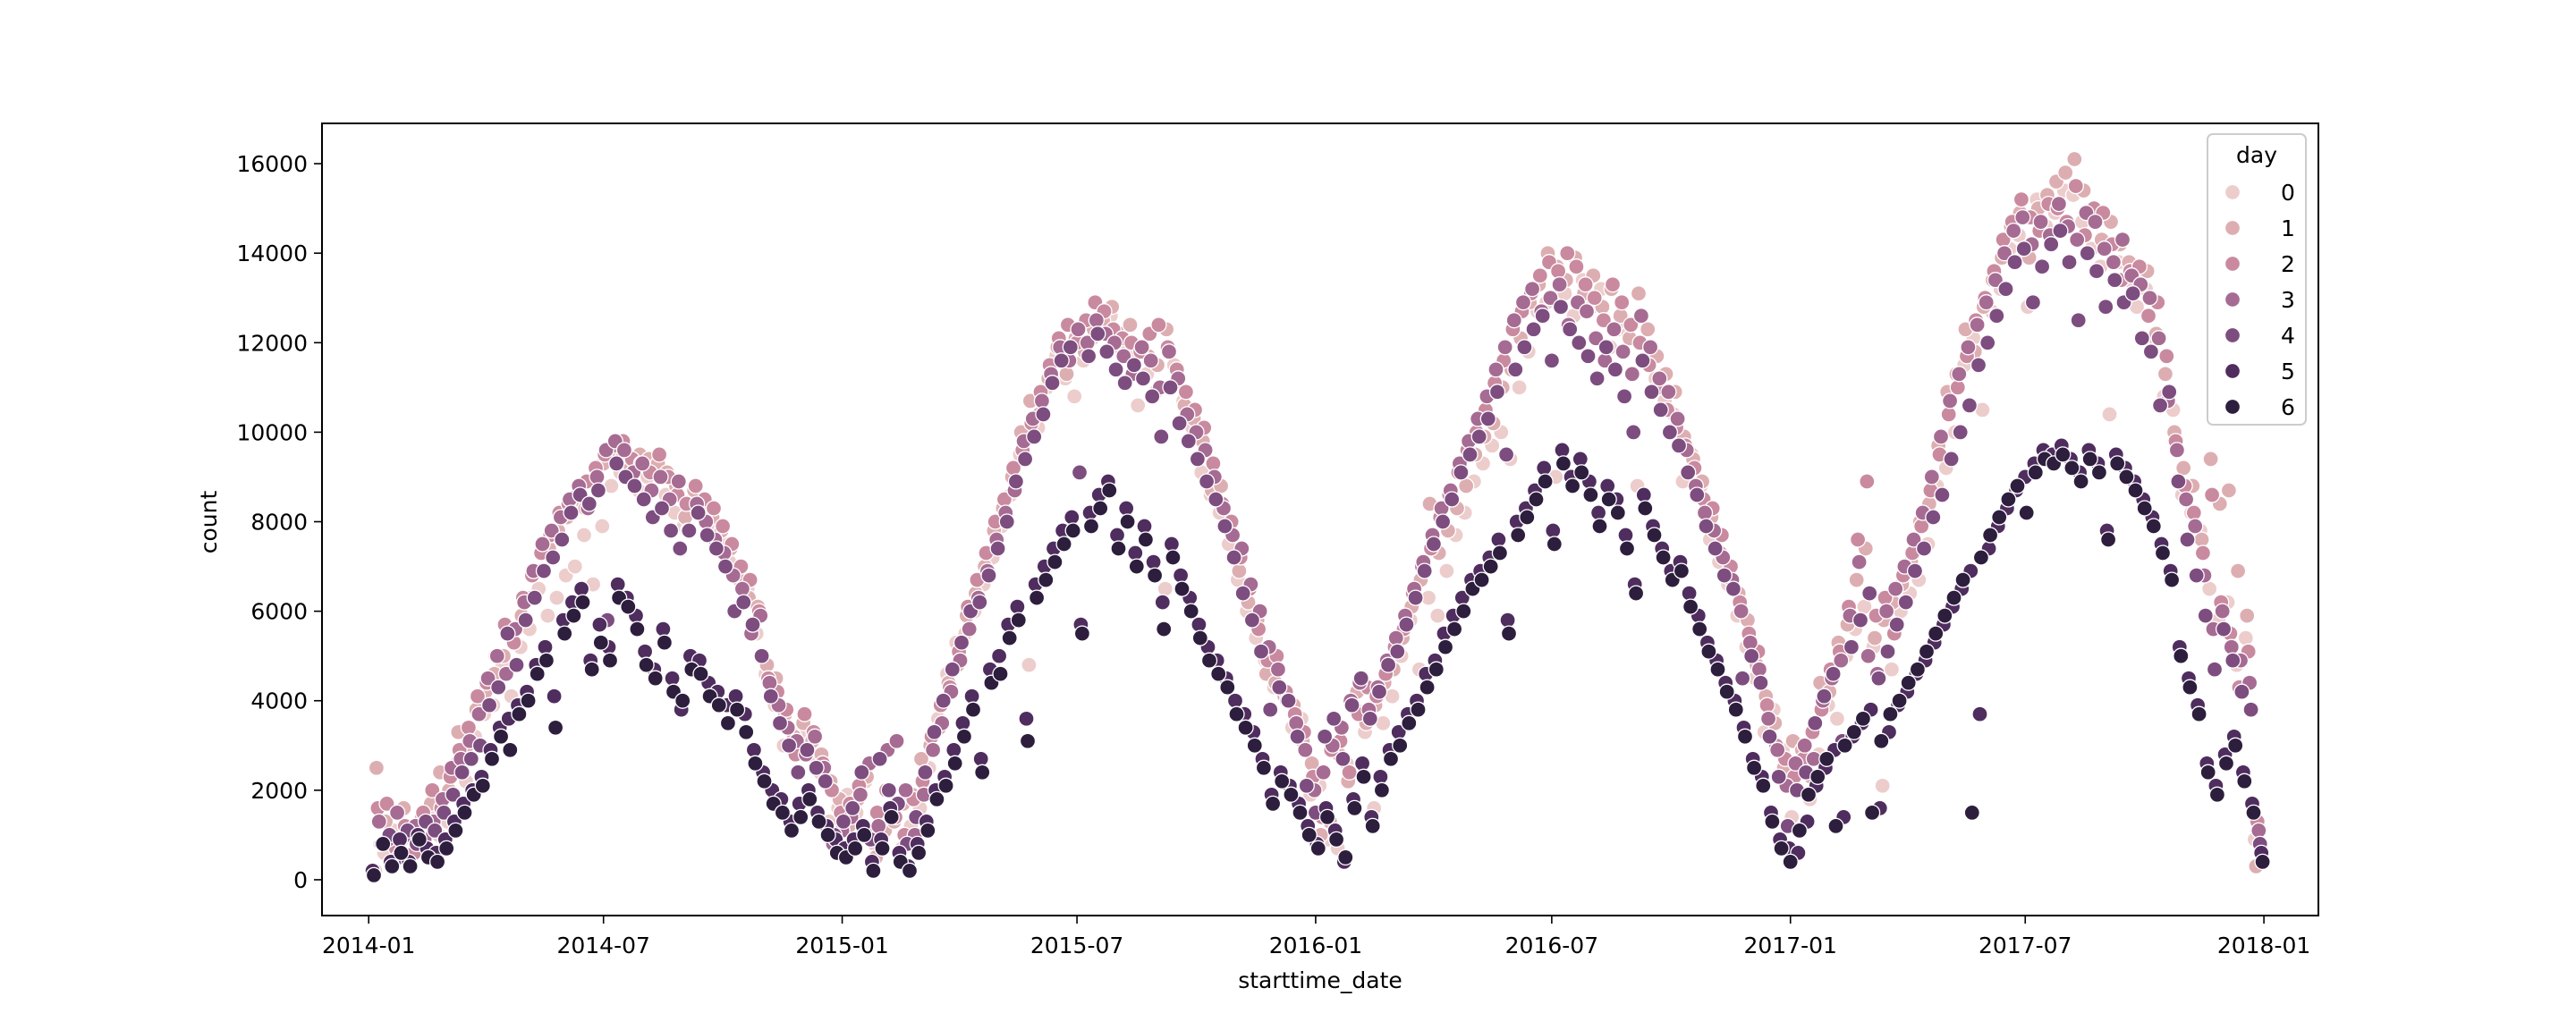 This screenshot has width=2576, height=1030. What do you see at coordinates (272, 254) in the screenshot?
I see `y-tick-label: 14000` at bounding box center [272, 254].